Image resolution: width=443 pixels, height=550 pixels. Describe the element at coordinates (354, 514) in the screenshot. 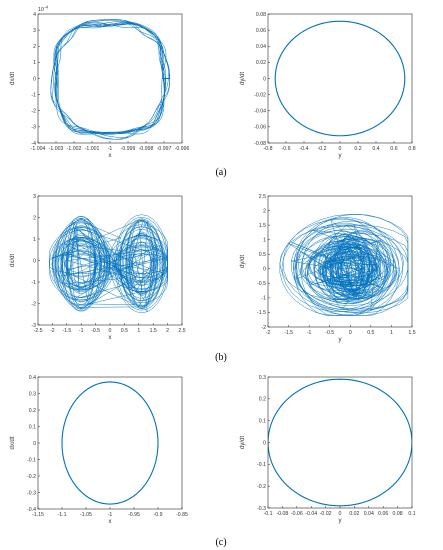

I see `x-tick-label: 0.02` at that location.